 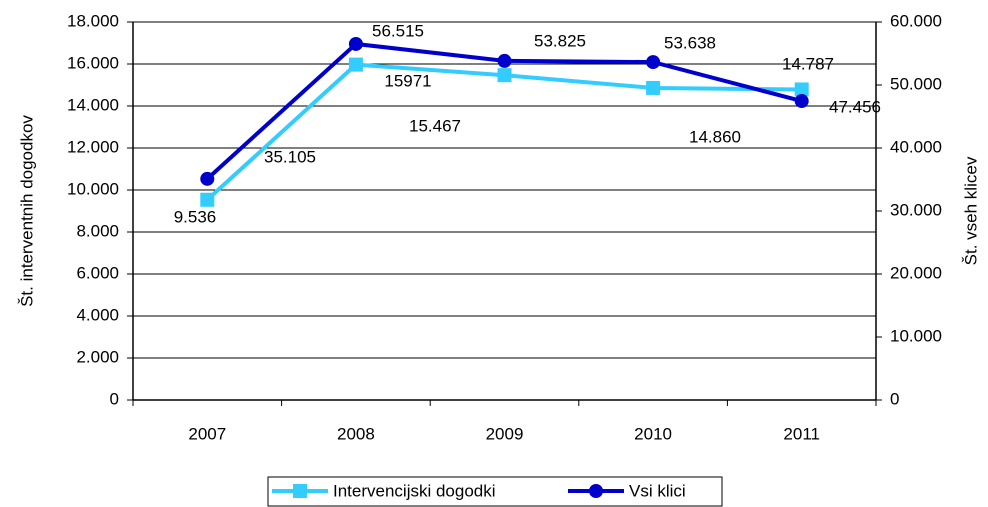 I want to click on y2-tick-label: 50.000, so click(x=916, y=83).